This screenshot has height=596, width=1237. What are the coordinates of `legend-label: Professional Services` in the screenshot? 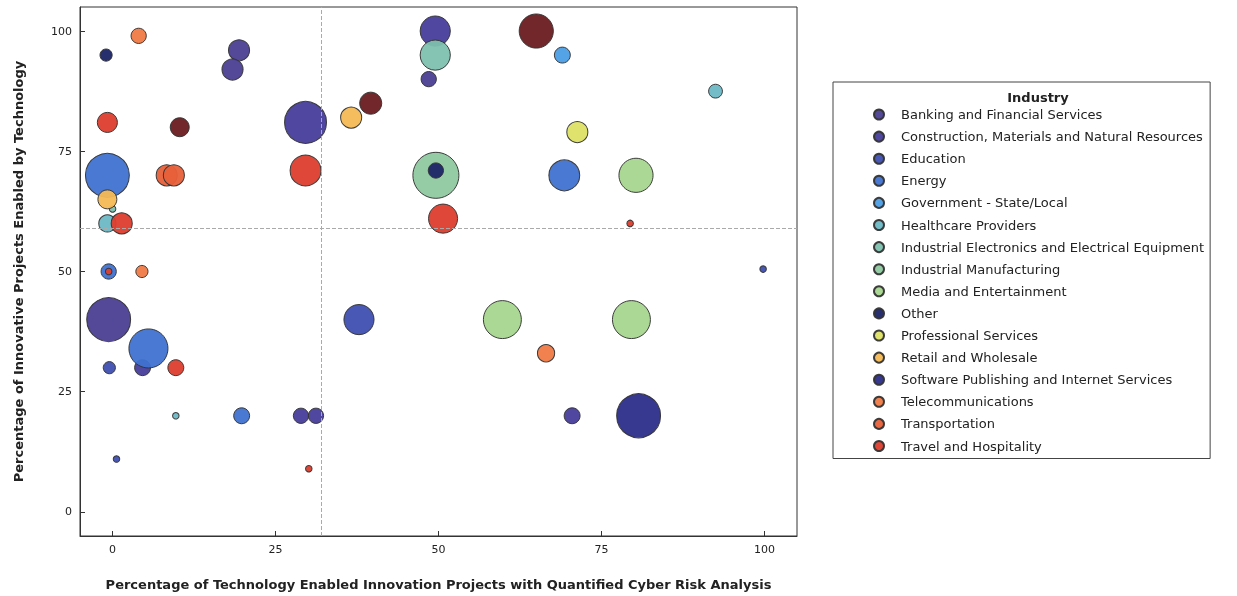 It's located at (970, 335).